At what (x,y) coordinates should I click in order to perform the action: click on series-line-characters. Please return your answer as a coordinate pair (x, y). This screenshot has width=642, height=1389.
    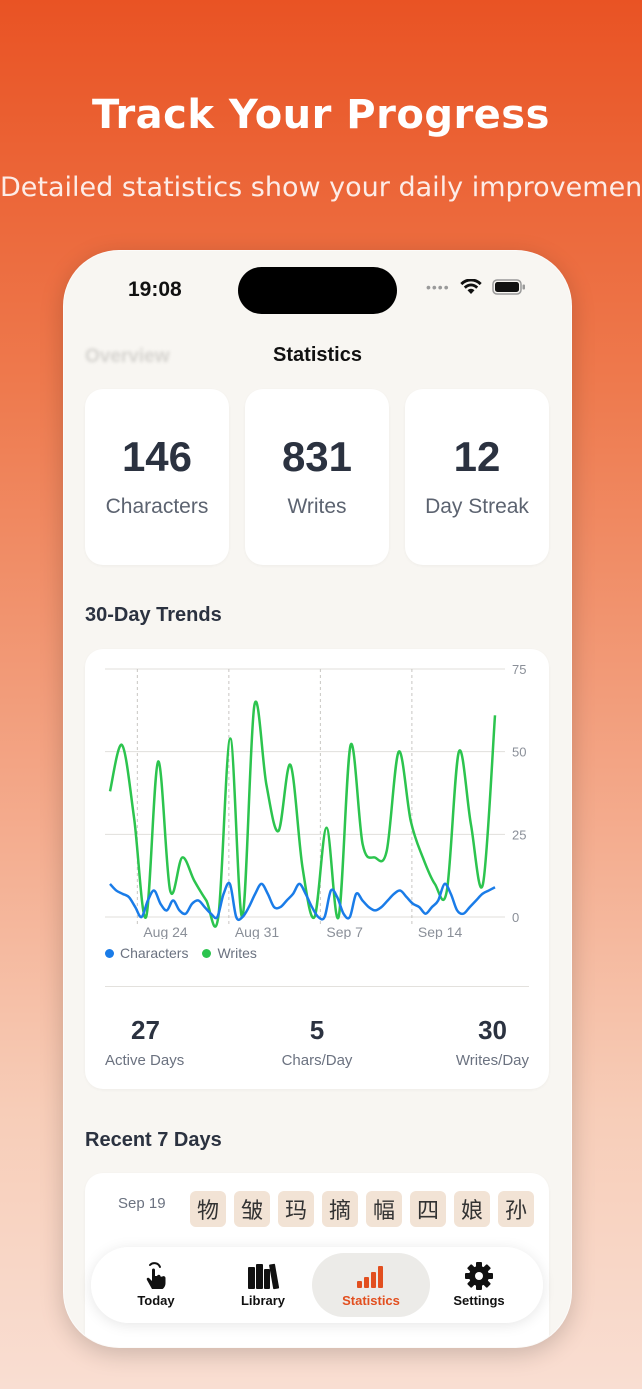
    Looking at the image, I should click on (302, 901).